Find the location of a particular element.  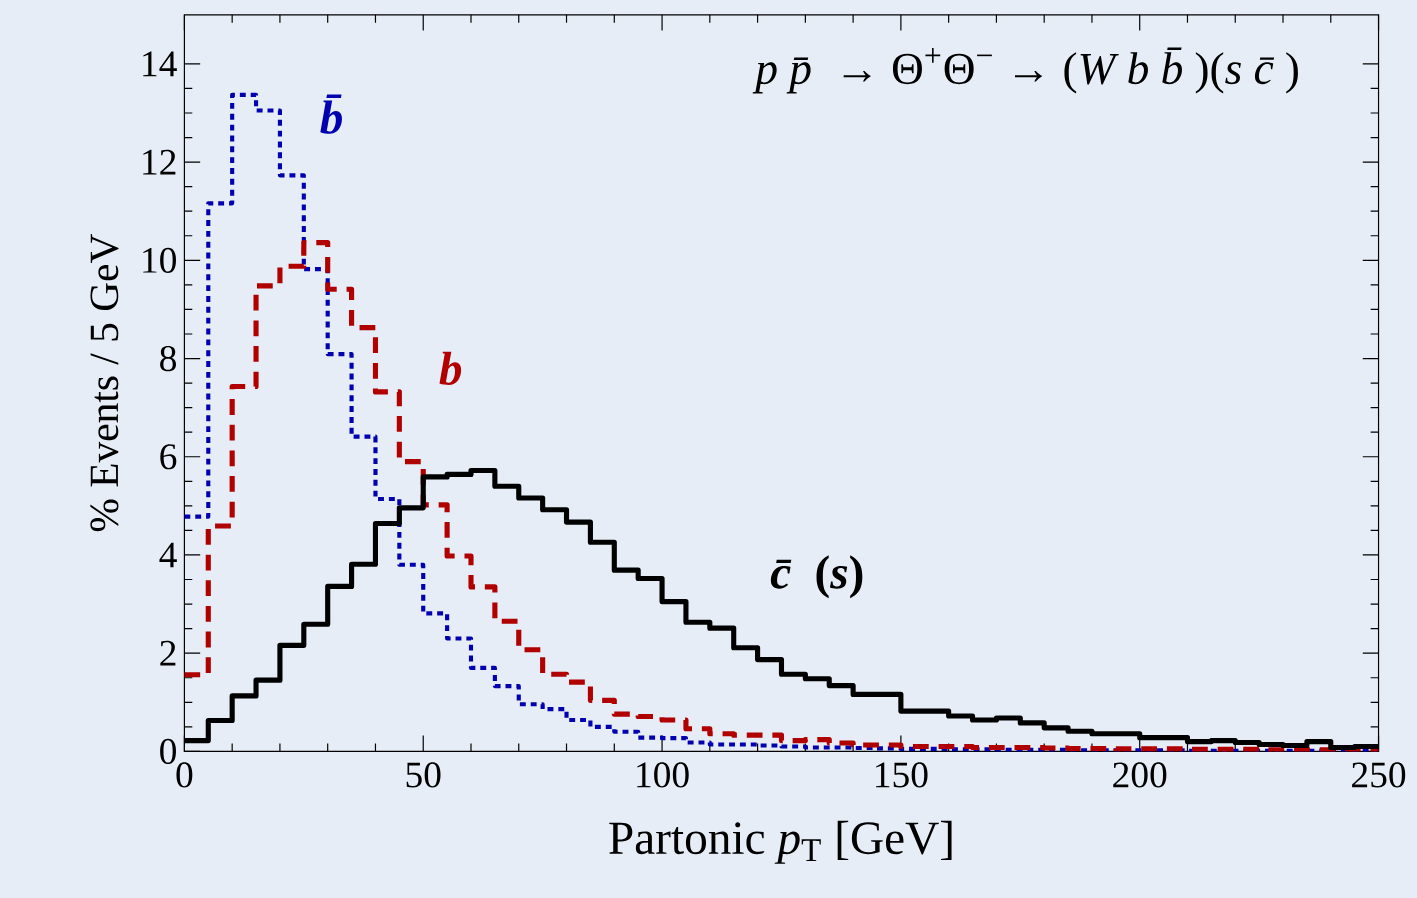

y-tick-label: 2 is located at coordinates (168, 653).